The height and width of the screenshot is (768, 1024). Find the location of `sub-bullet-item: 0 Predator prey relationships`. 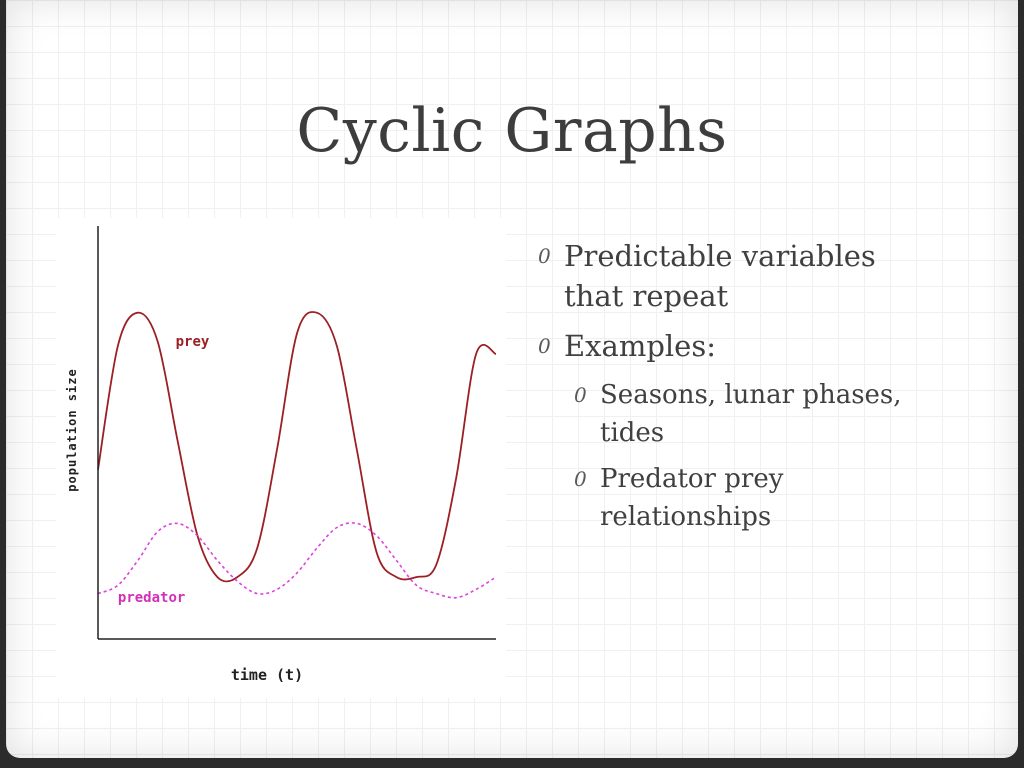

sub-bullet-item: 0 Predator prey relationships is located at coordinates (732, 498).